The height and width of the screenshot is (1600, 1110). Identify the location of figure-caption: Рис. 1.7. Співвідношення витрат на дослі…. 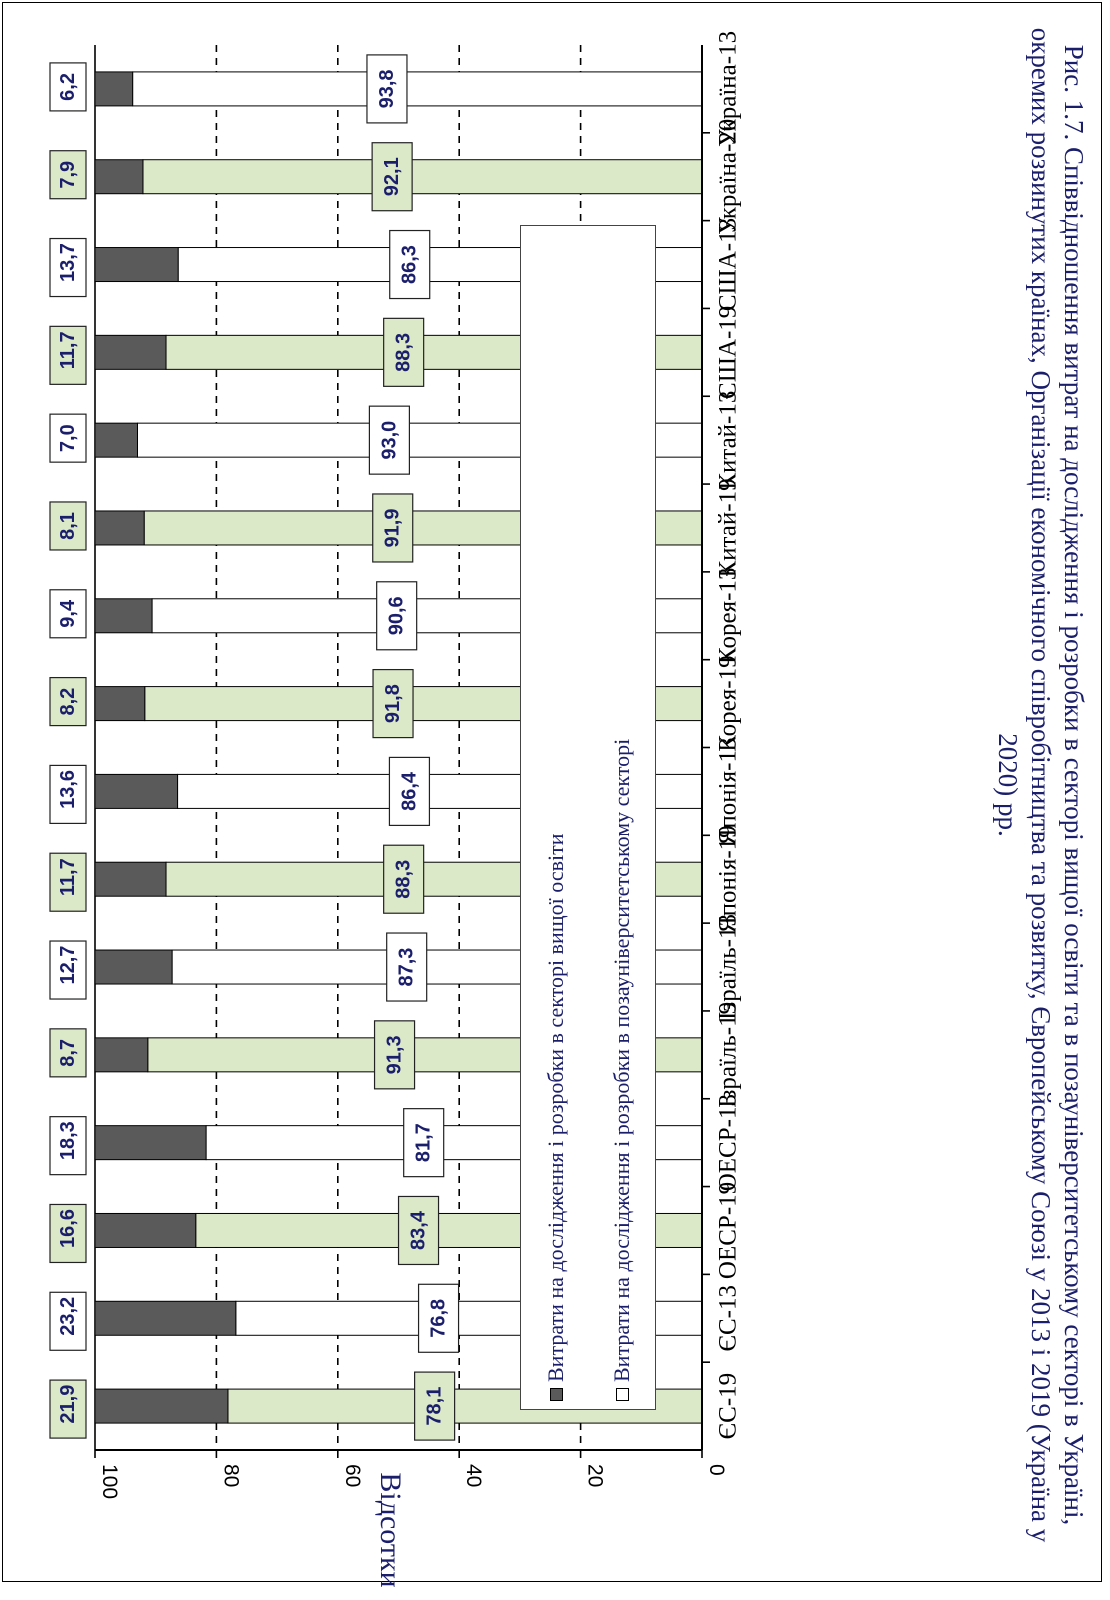
(1040, 785).